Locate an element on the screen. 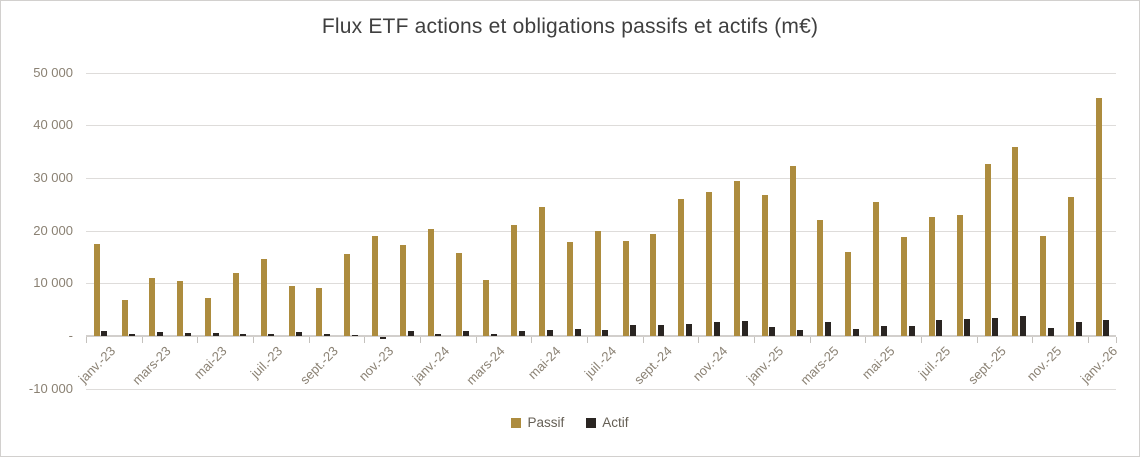  legend: Passif Actif is located at coordinates (570, 422).